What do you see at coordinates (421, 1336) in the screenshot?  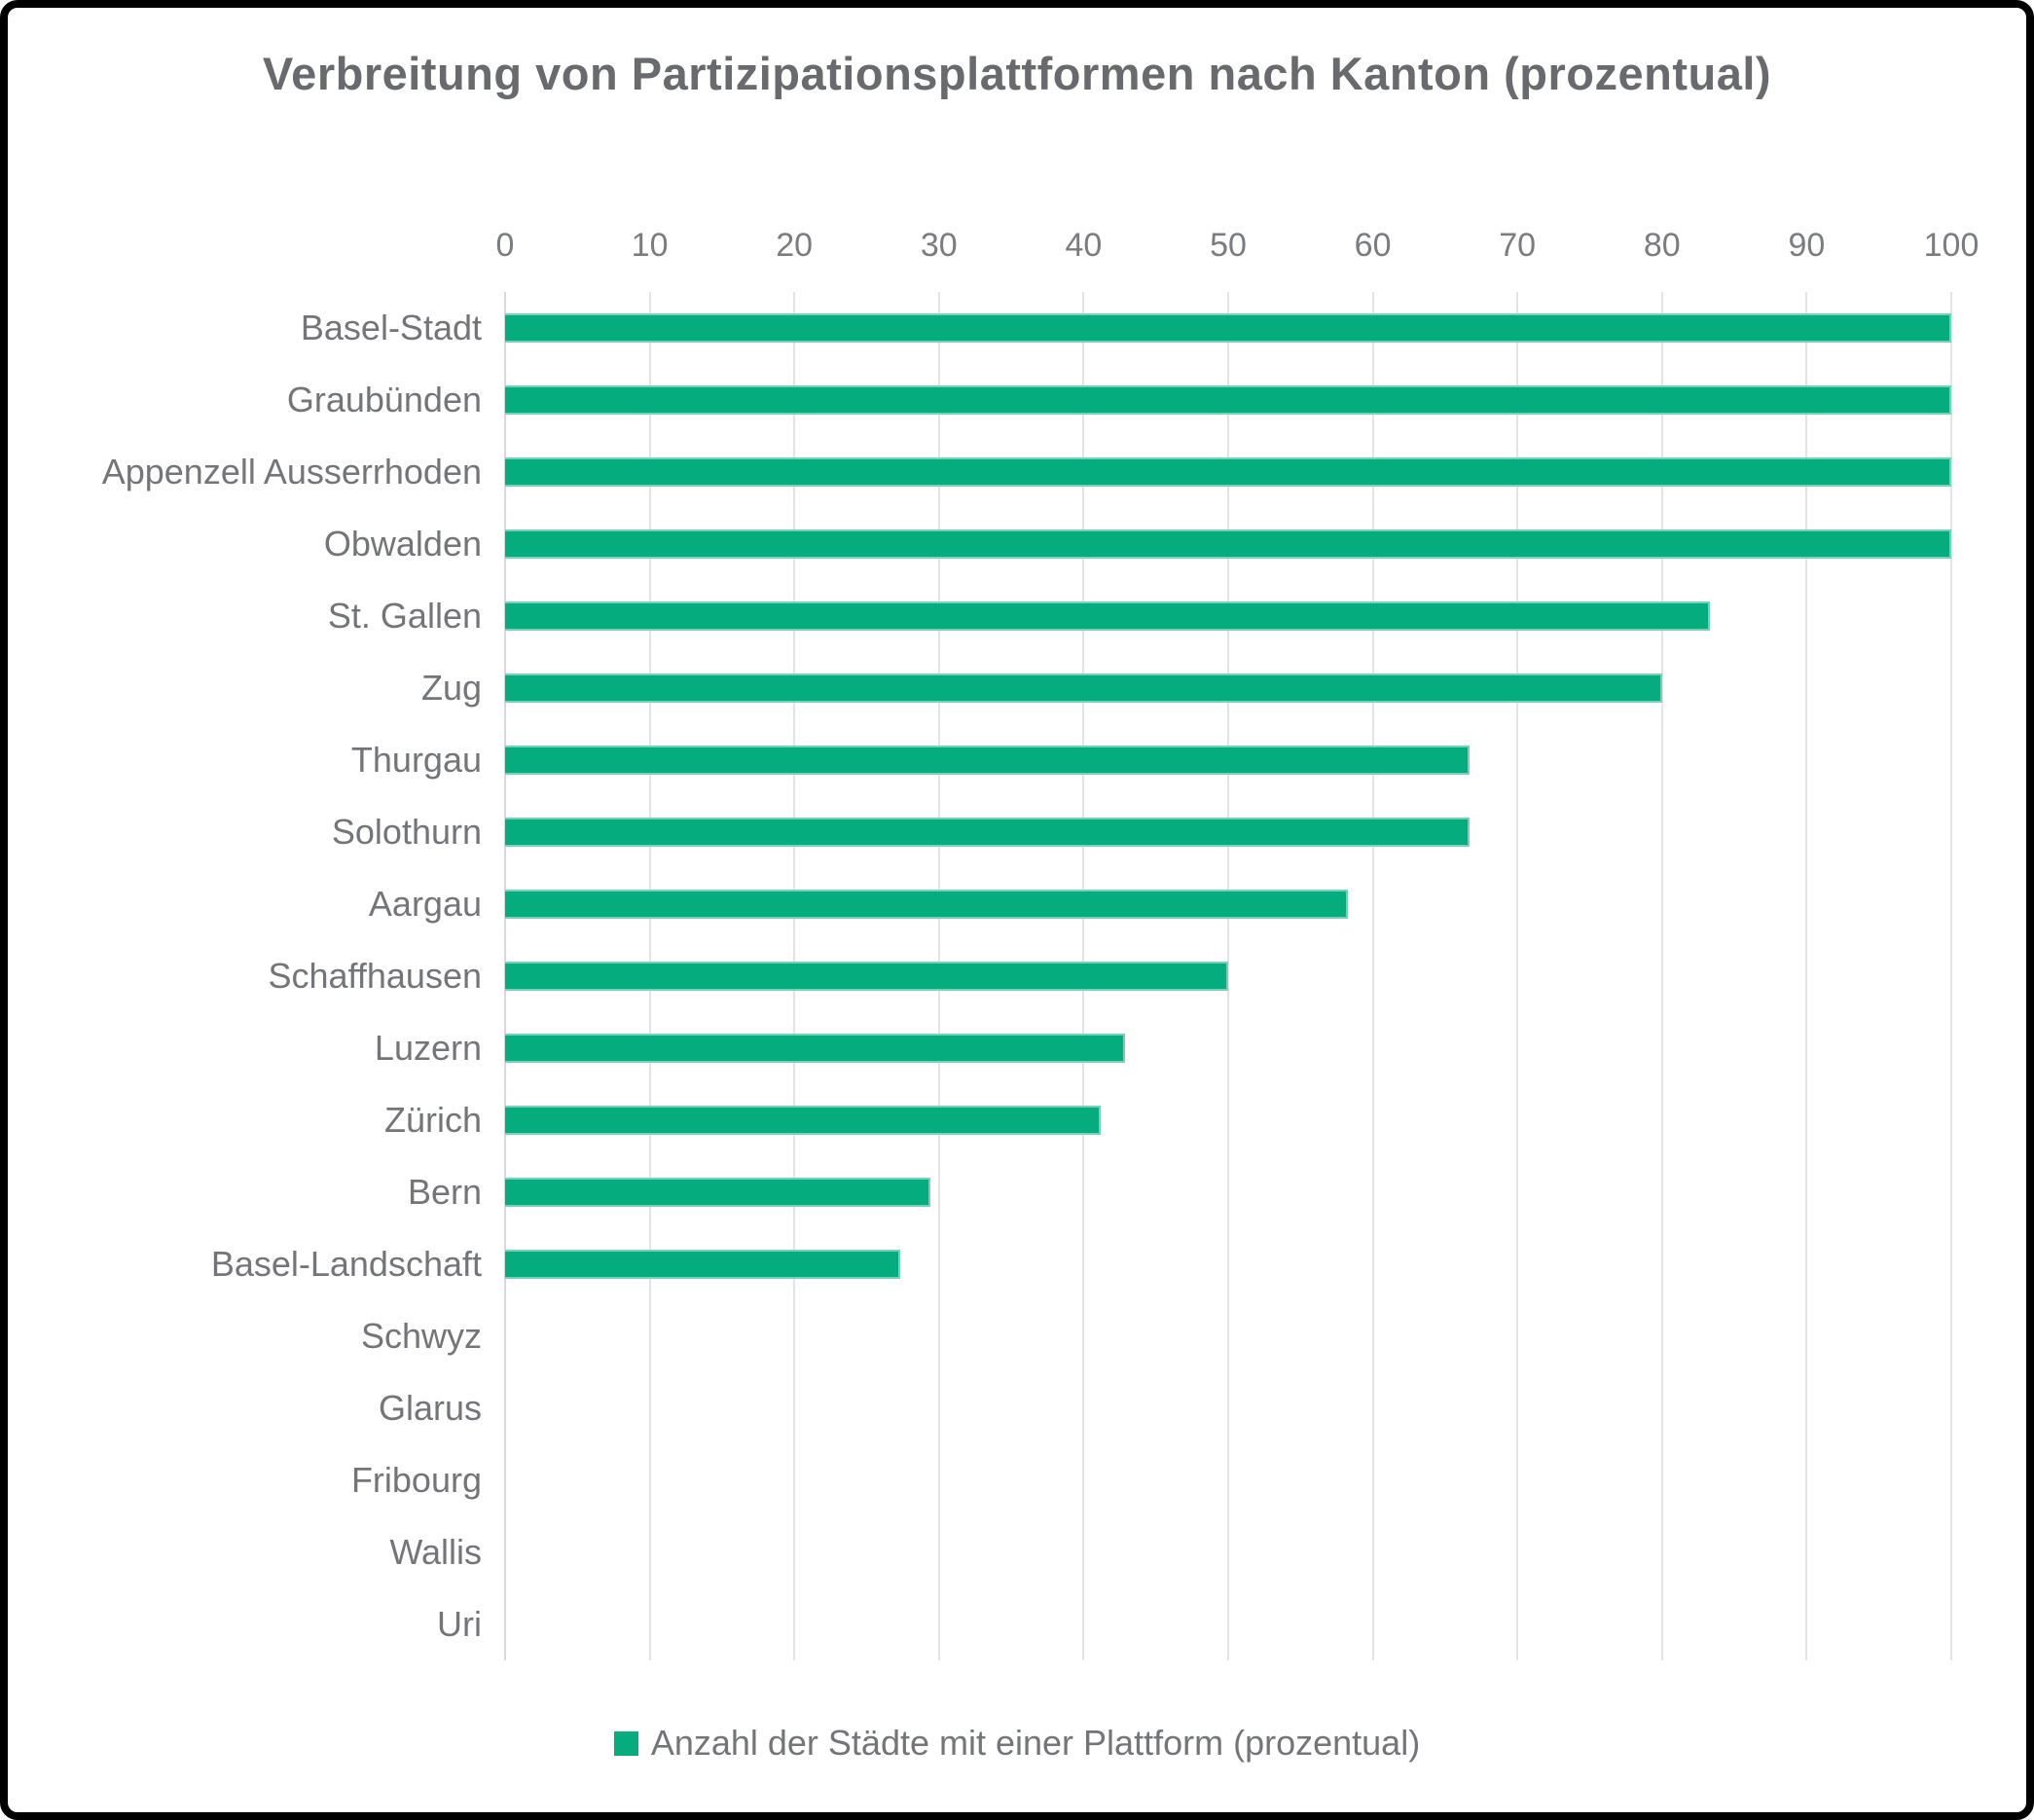 I see `category-label: Schwyz` at bounding box center [421, 1336].